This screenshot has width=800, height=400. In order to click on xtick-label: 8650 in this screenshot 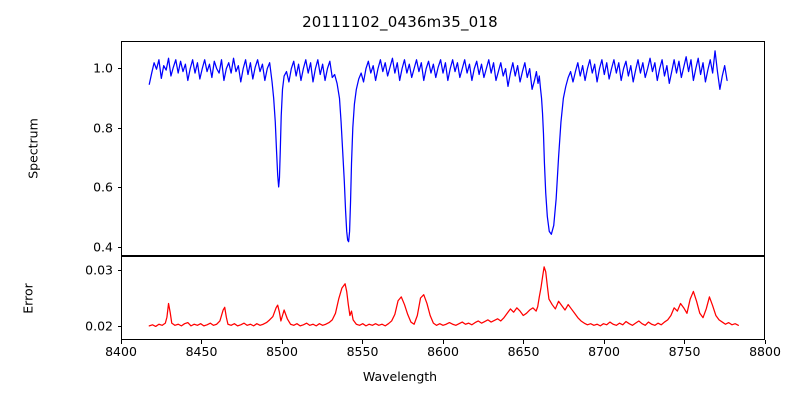, I will do `click(523, 351)`.